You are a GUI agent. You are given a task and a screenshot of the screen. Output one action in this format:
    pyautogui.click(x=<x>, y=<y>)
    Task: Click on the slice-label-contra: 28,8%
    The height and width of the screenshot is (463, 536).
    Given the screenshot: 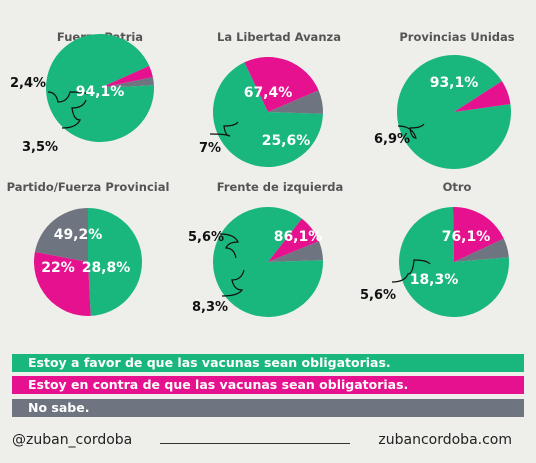 What is the action you would take?
    pyautogui.click(x=106, y=268)
    